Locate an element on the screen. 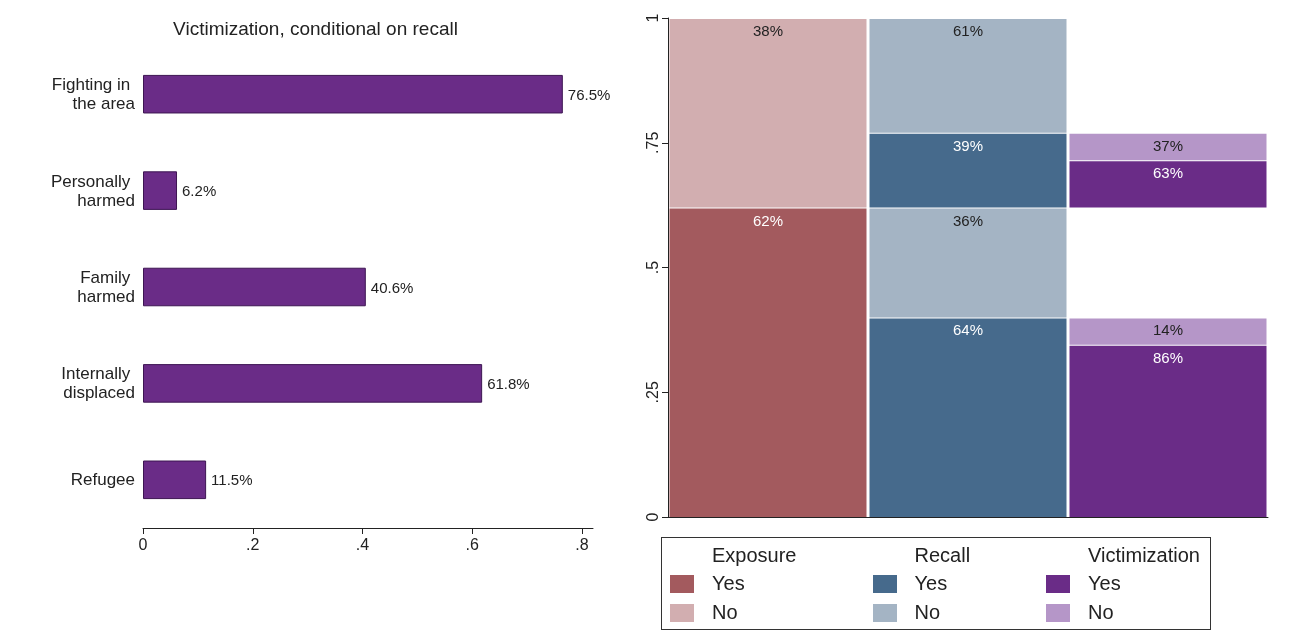 This screenshot has width=1293, height=635. annotation: 64% is located at coordinates (968, 330).